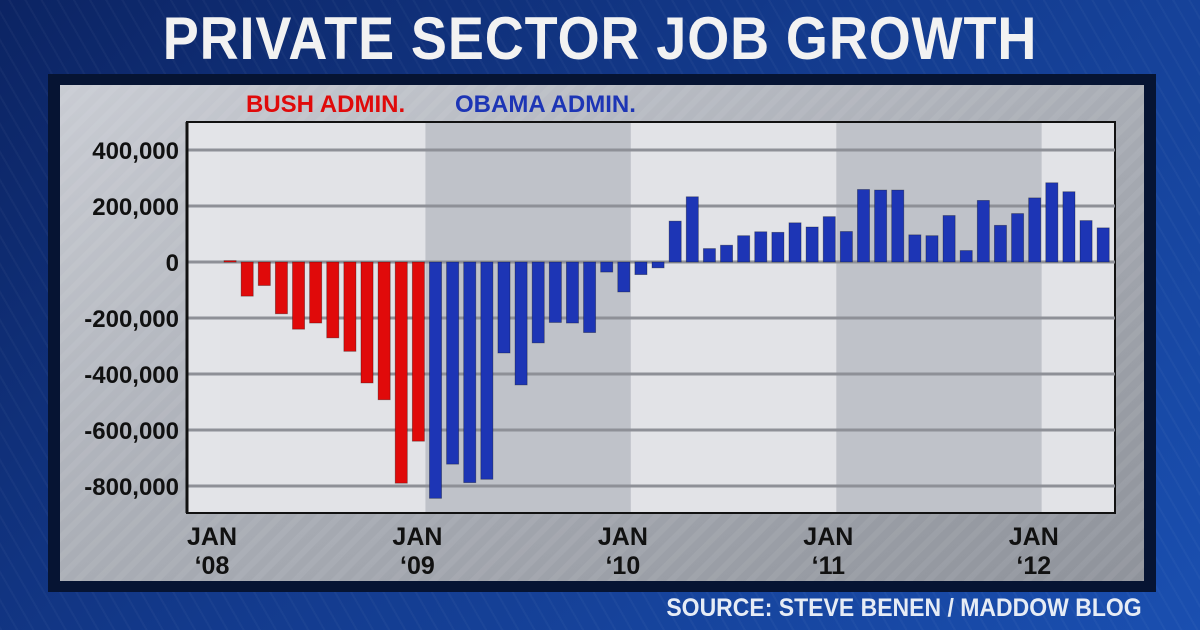 The height and width of the screenshot is (630, 1200). Describe the element at coordinates (131, 375) in the screenshot. I see `y-tick-label: -400,000` at that location.